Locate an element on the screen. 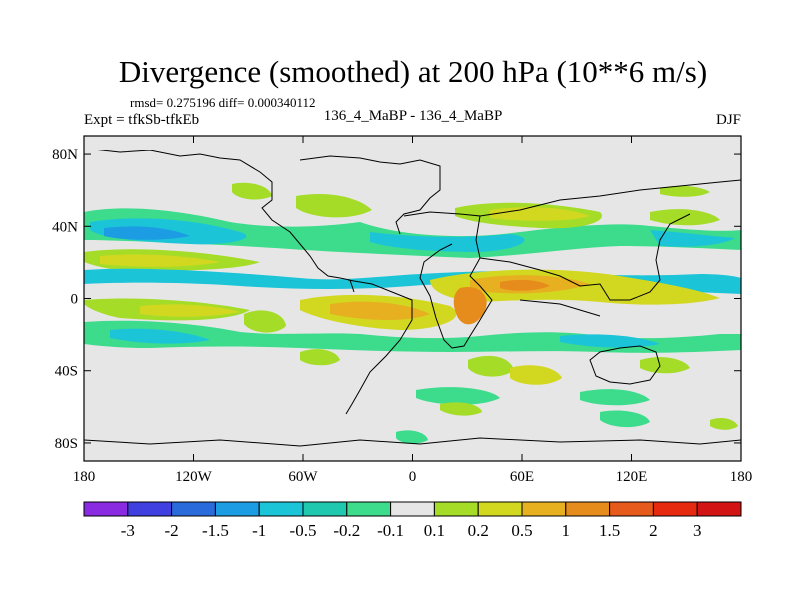 The height and width of the screenshot is (600, 800). x-tick-label: 0 is located at coordinates (413, 477).